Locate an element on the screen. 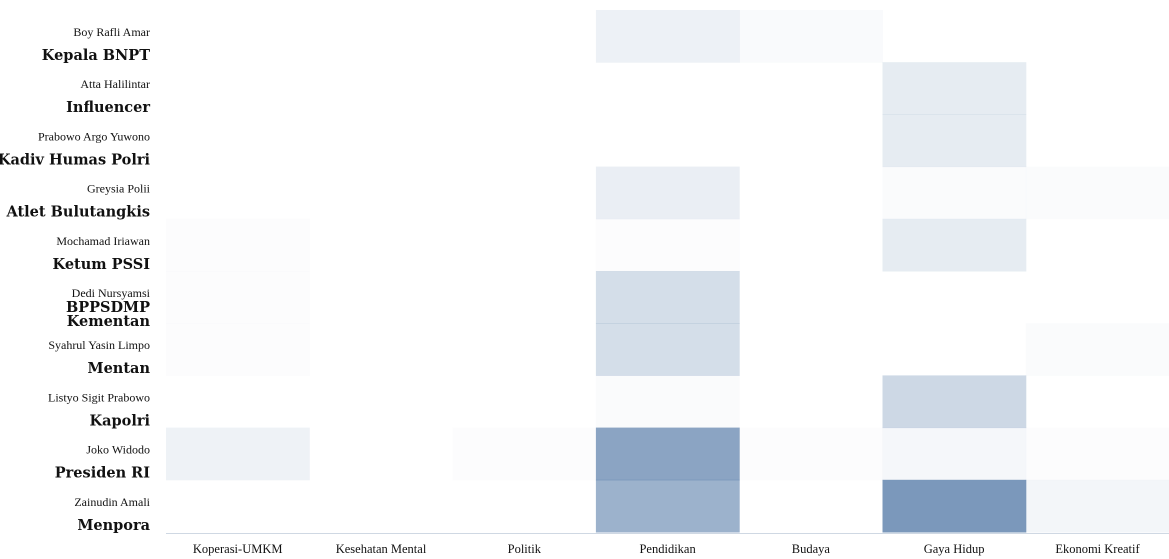  column-label: Gaya Hidup is located at coordinates (954, 549).